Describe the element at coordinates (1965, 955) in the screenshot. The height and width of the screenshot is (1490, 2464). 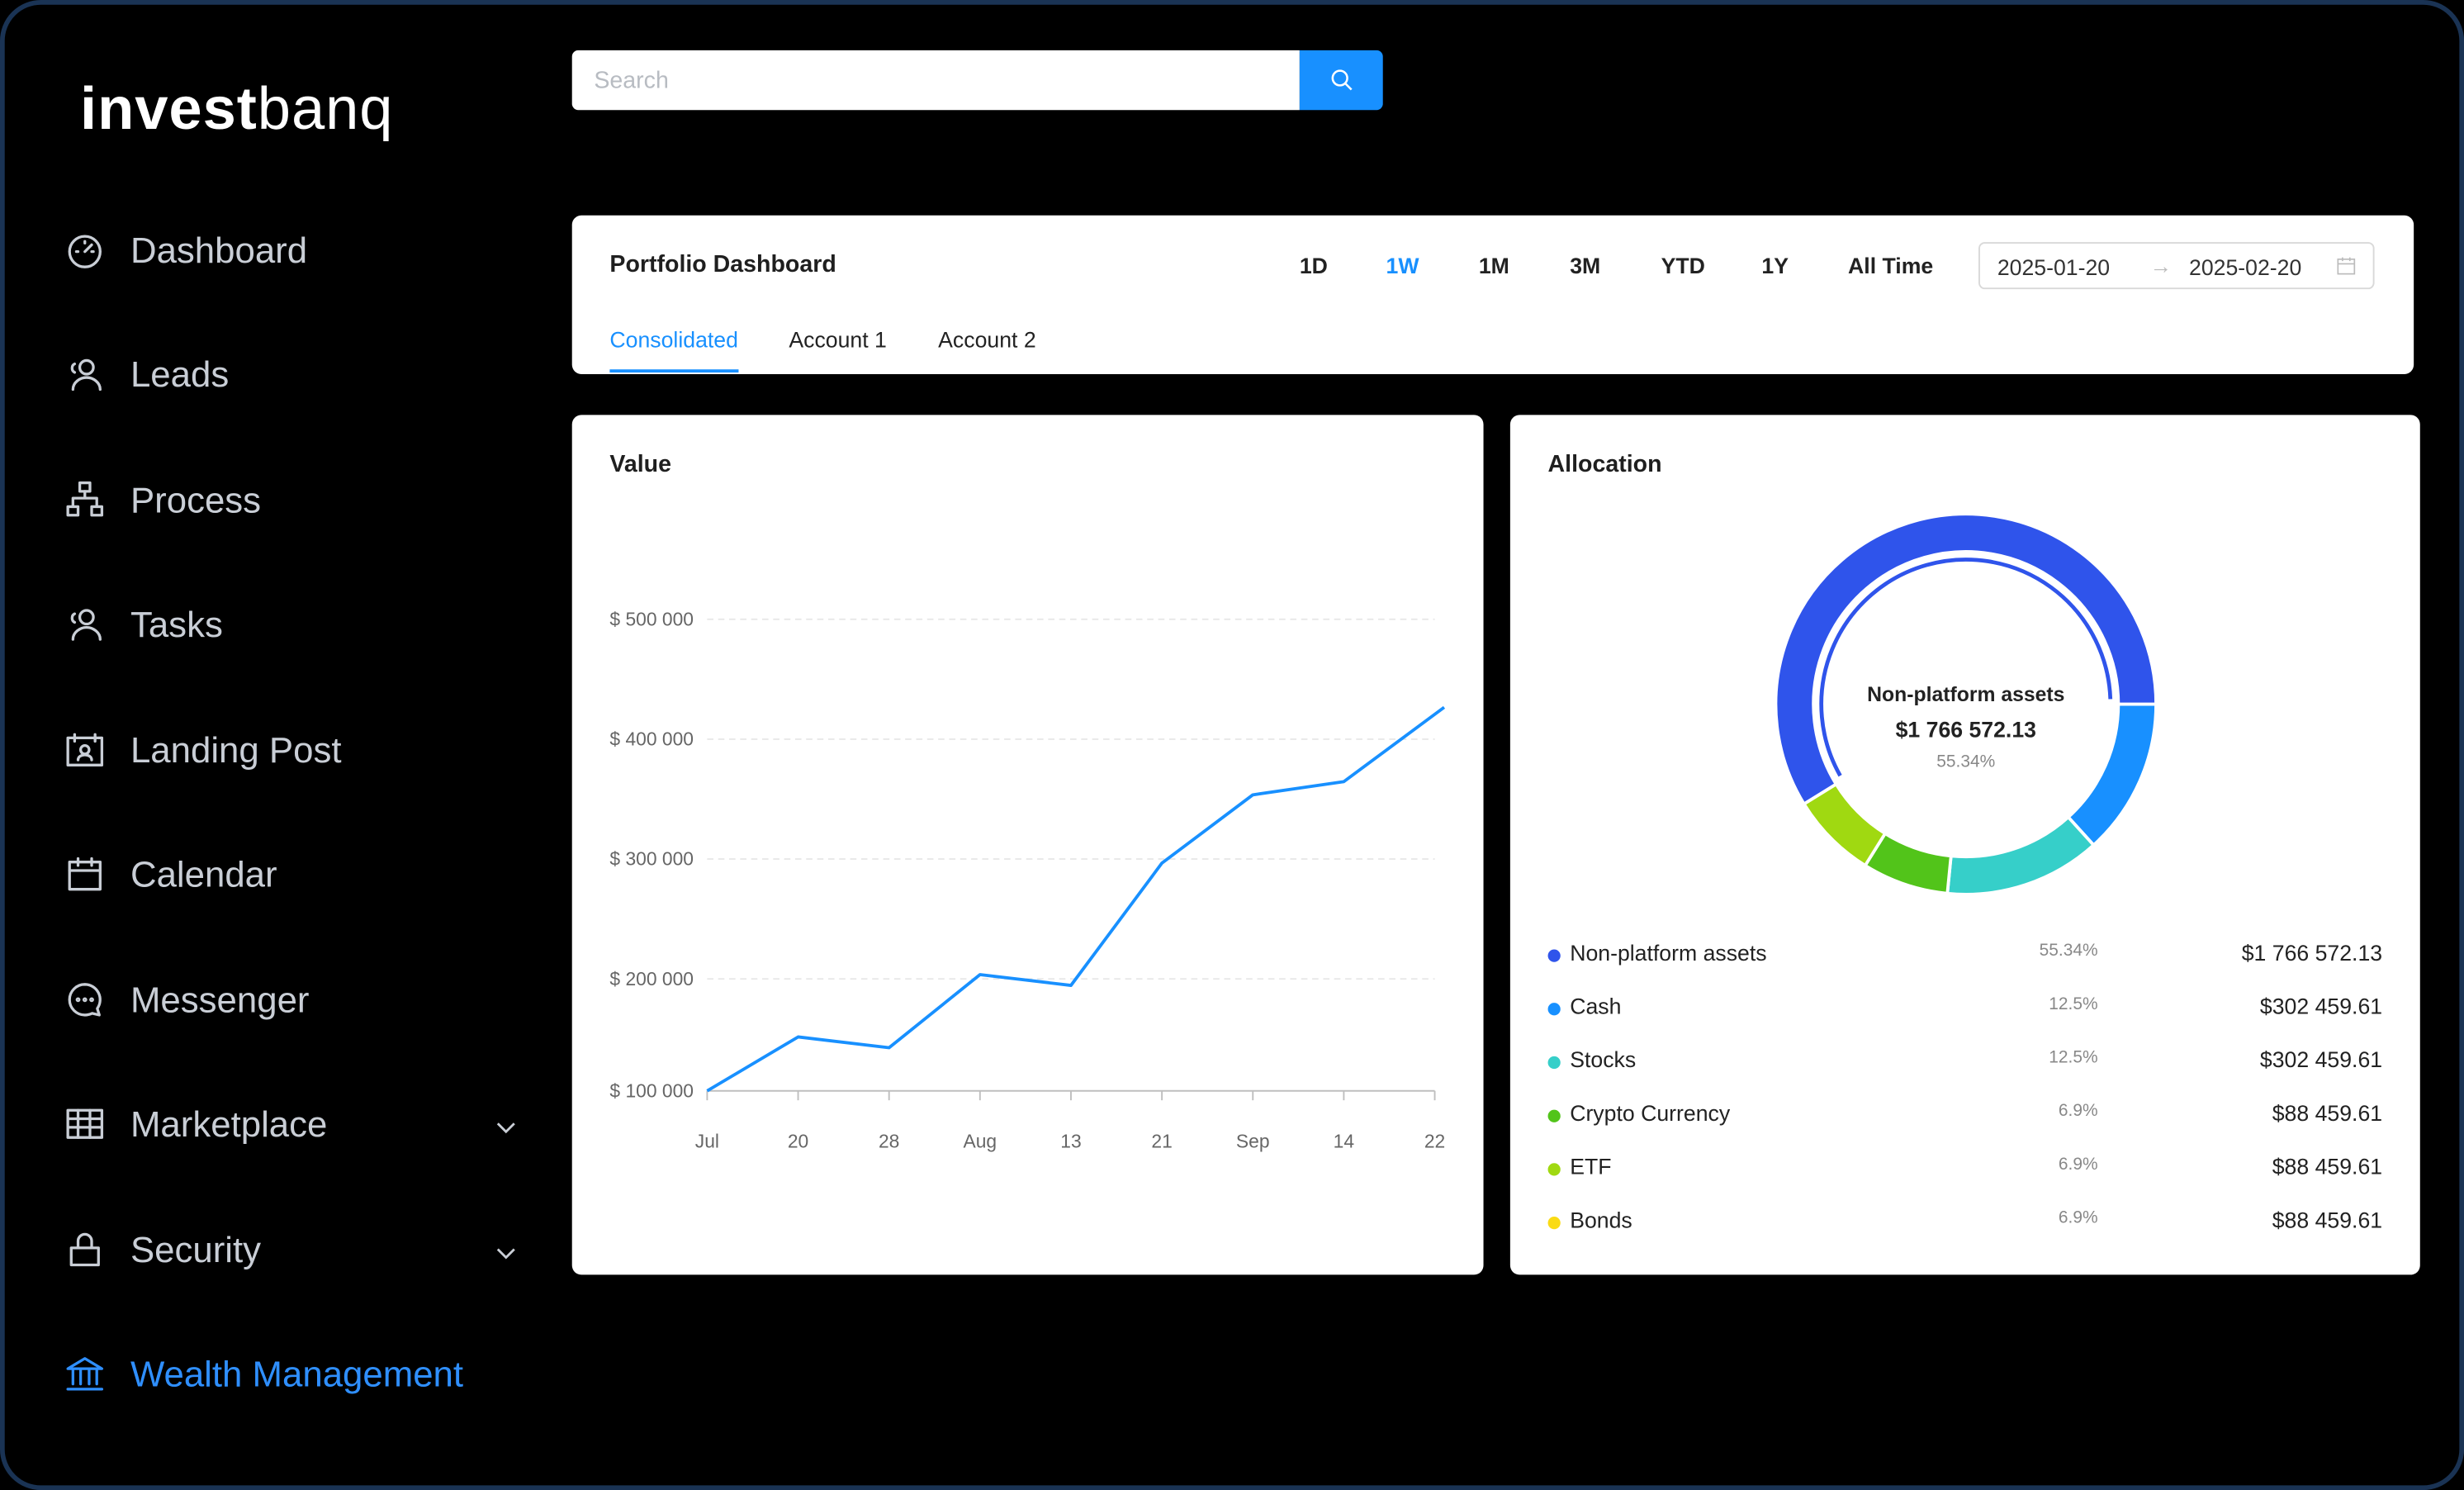
I see `legend-item: Non-platform assets 55.34% $1 766 572.13` at that location.